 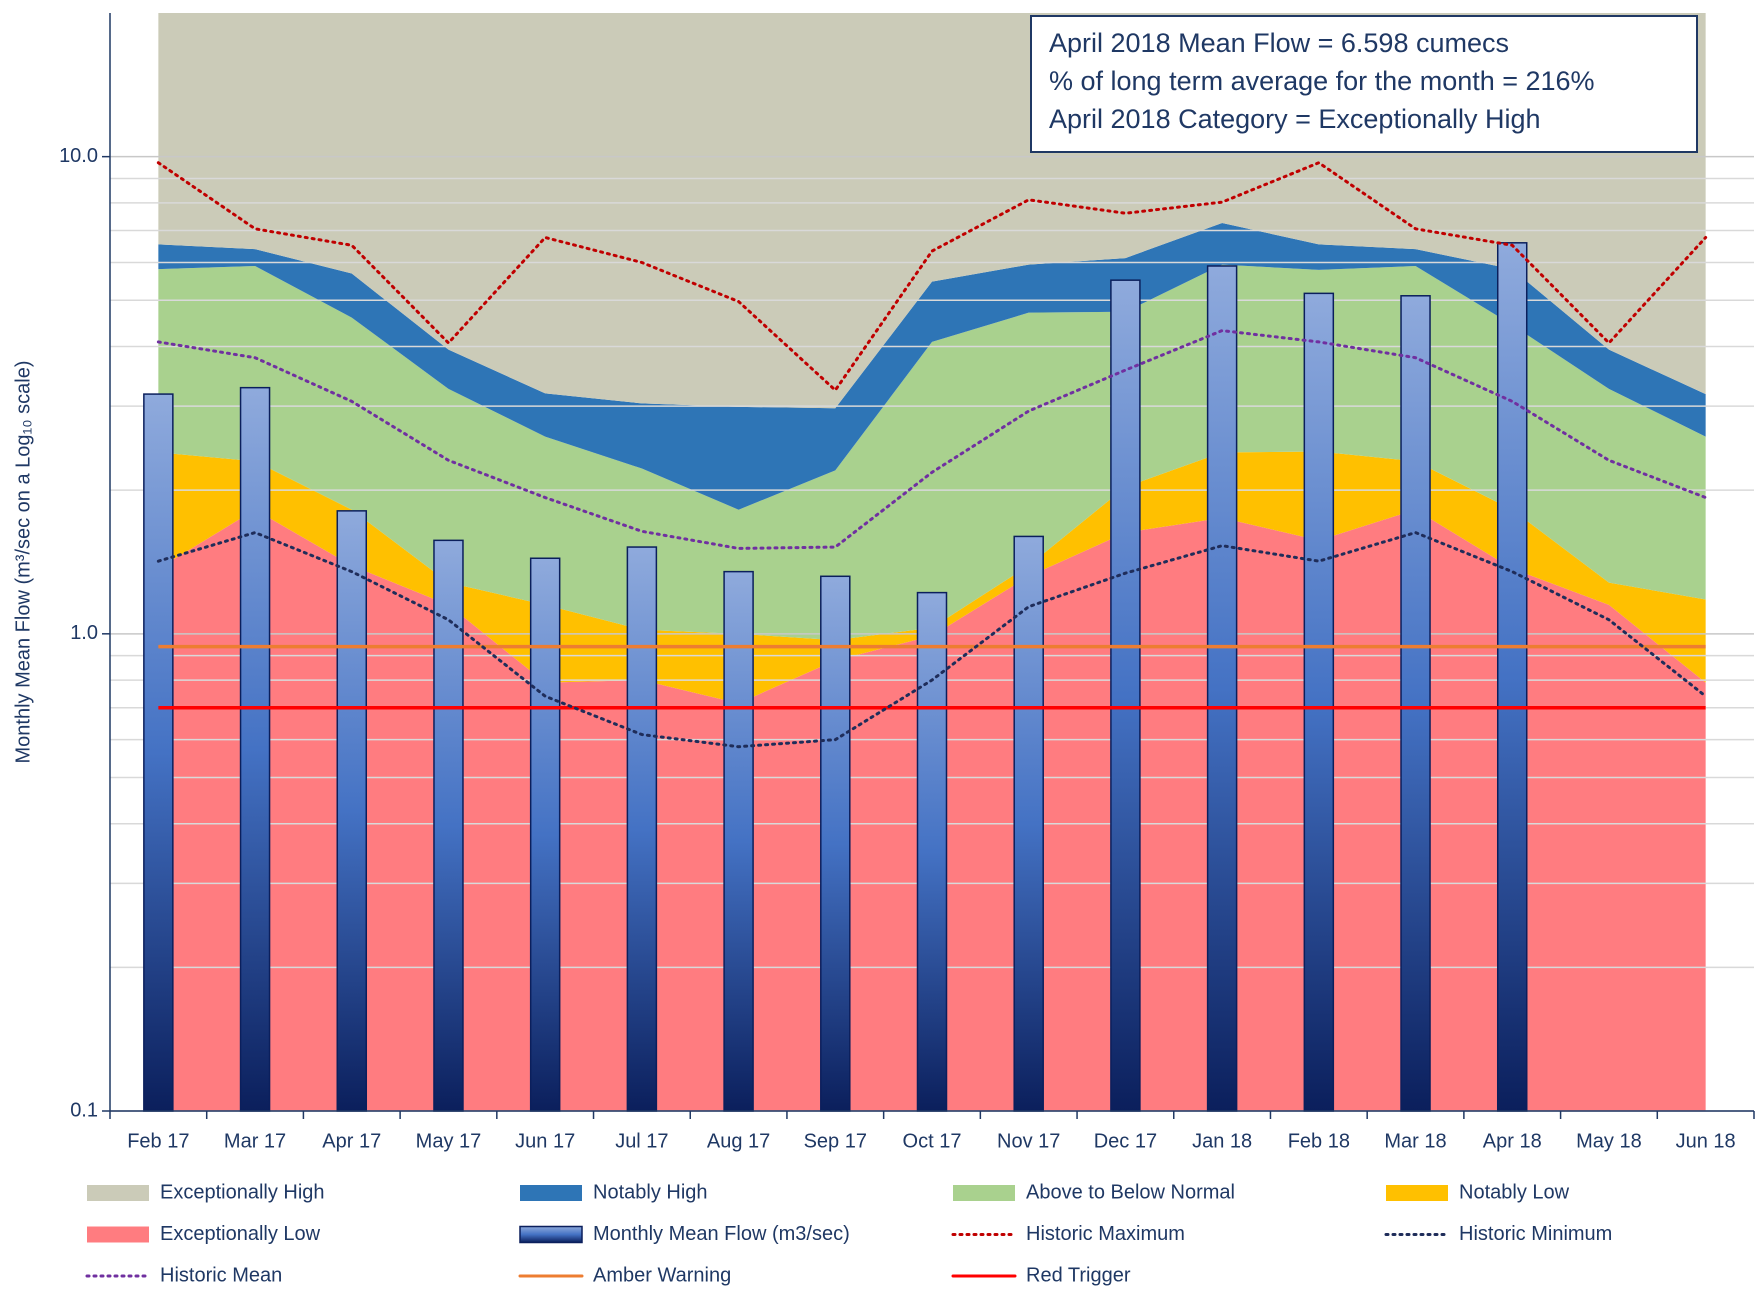 What do you see at coordinates (721, 1234) in the screenshot?
I see `legend-label: Monthly Mean Flow (m3/sec)` at bounding box center [721, 1234].